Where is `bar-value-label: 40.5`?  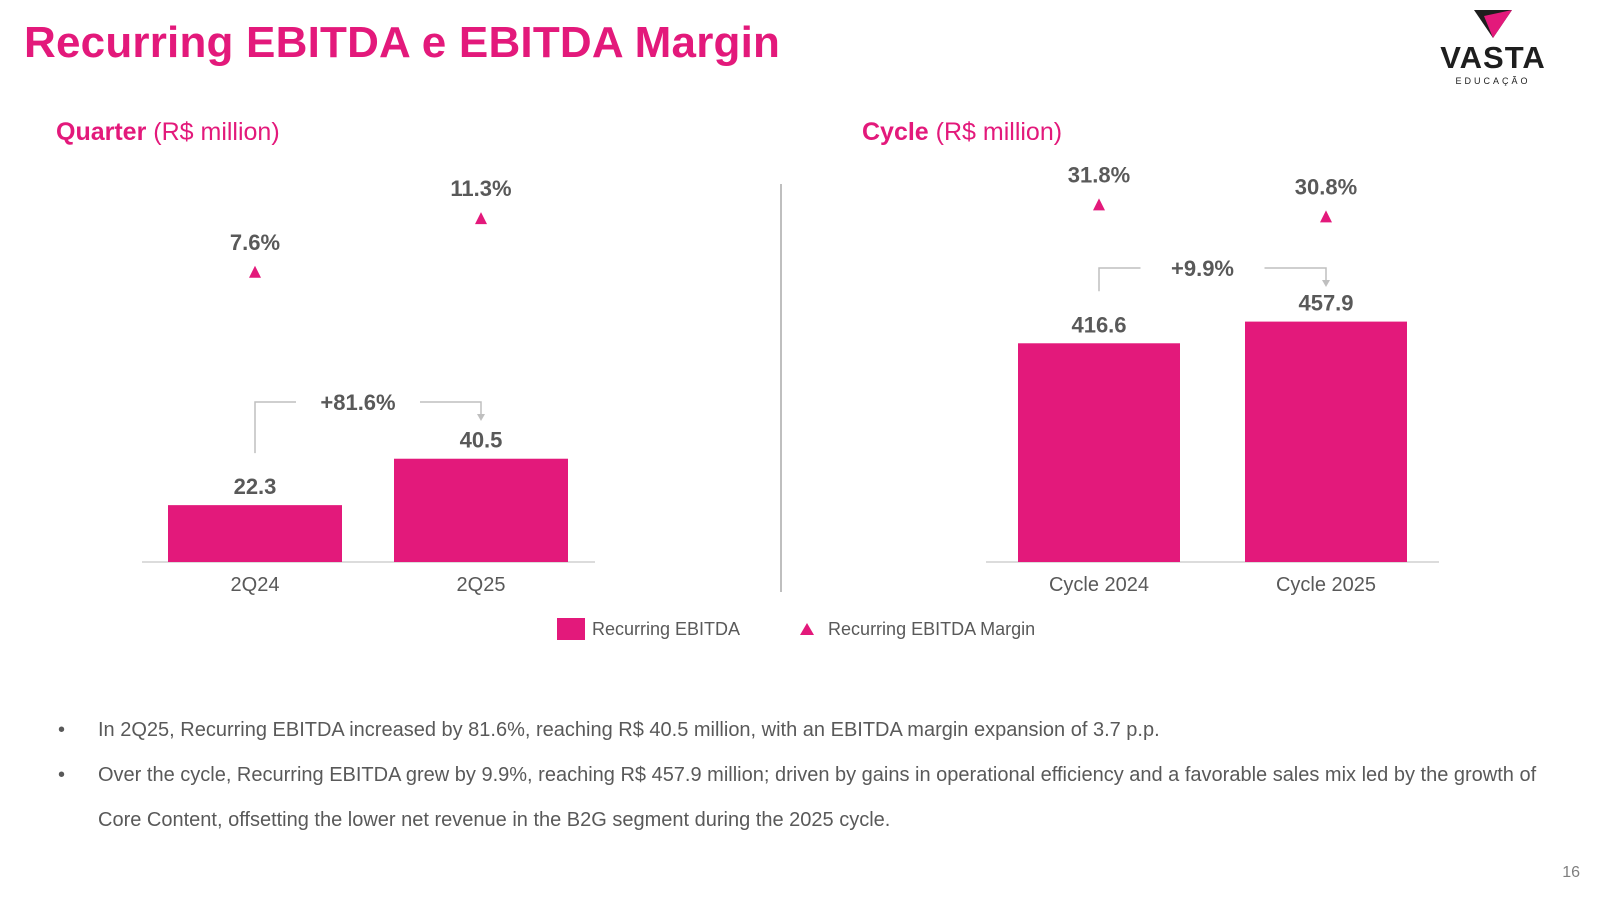 bar-value-label: 40.5 is located at coordinates (481, 440).